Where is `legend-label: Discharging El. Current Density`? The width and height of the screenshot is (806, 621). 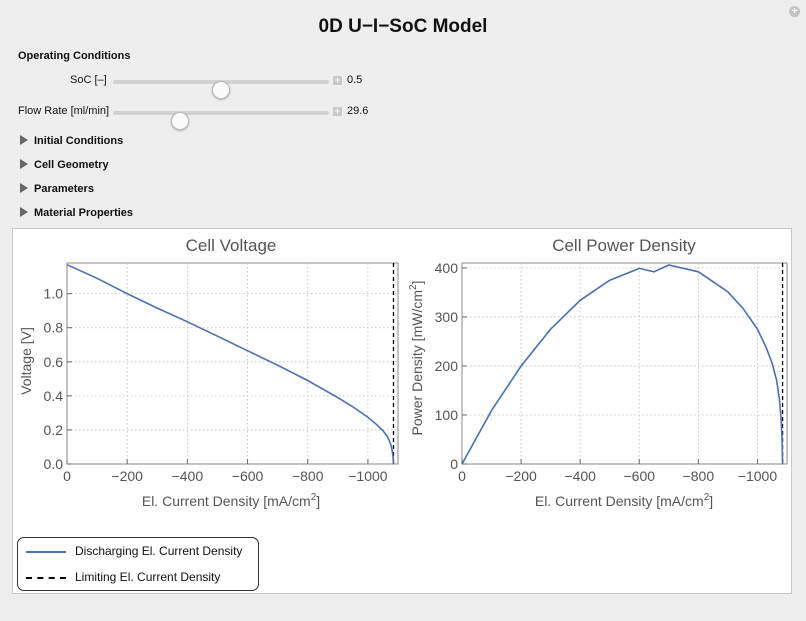 legend-label: Discharging El. Current Density is located at coordinates (159, 551).